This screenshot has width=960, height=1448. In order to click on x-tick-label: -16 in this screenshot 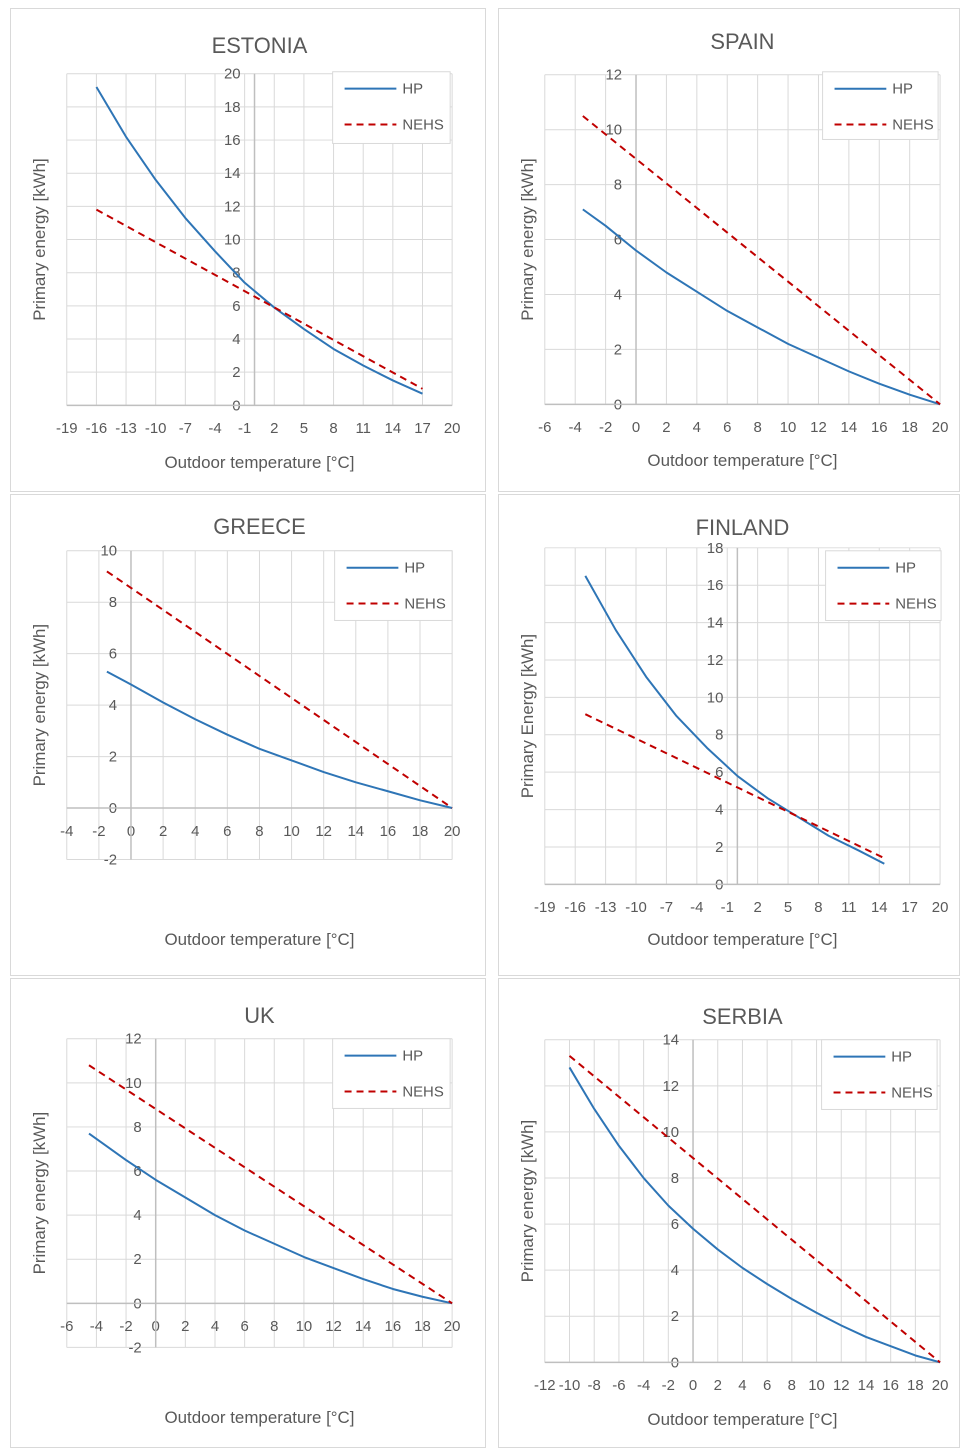, I will do `click(97, 428)`.